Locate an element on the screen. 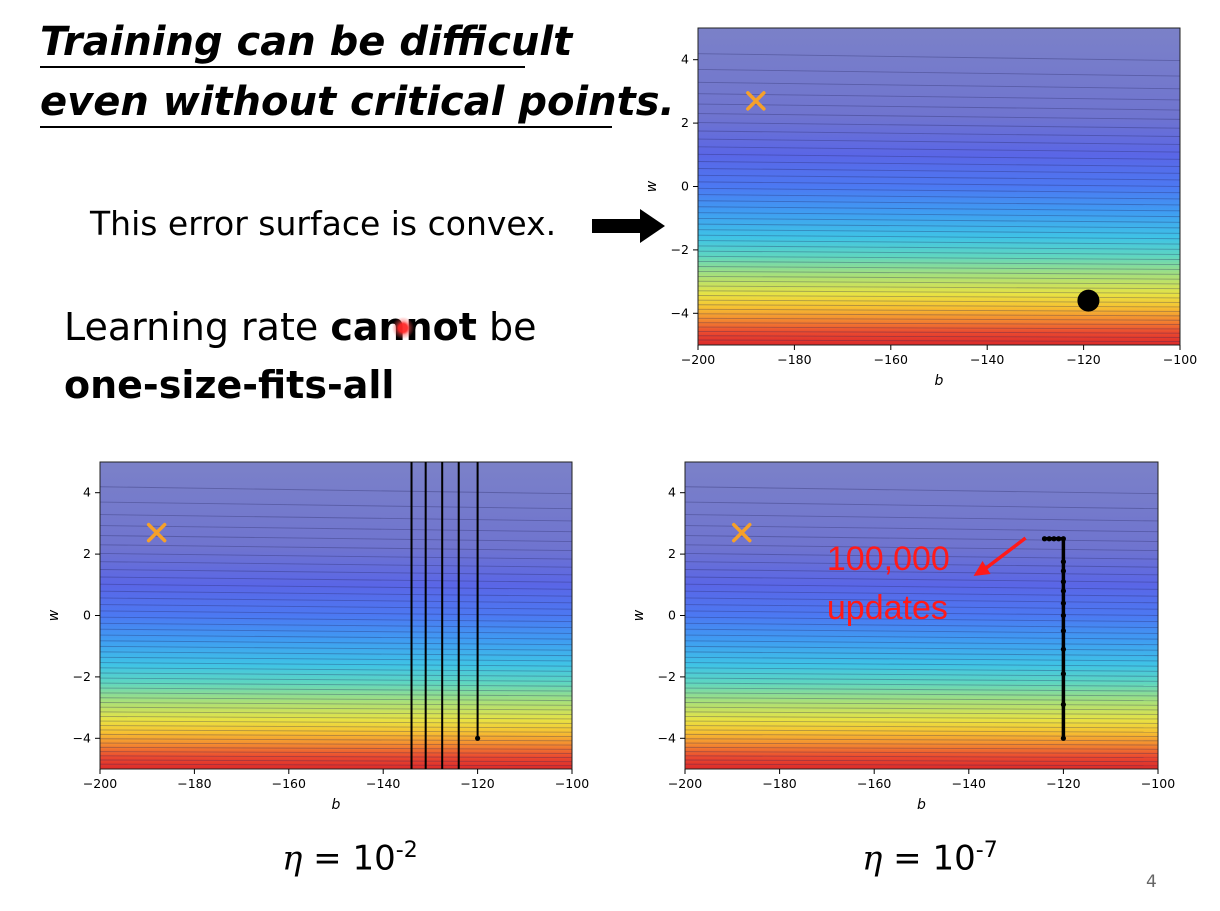 The image size is (1220, 911). page-number: 4 is located at coordinates (1151, 882).